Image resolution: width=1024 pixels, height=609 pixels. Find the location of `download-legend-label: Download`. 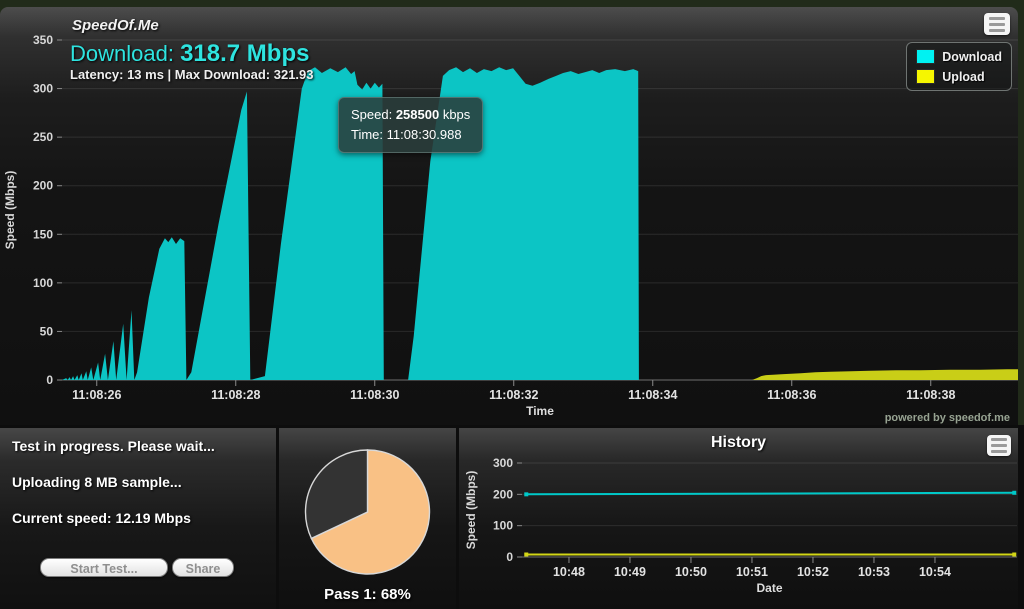

download-legend-label: Download is located at coordinates (972, 56).